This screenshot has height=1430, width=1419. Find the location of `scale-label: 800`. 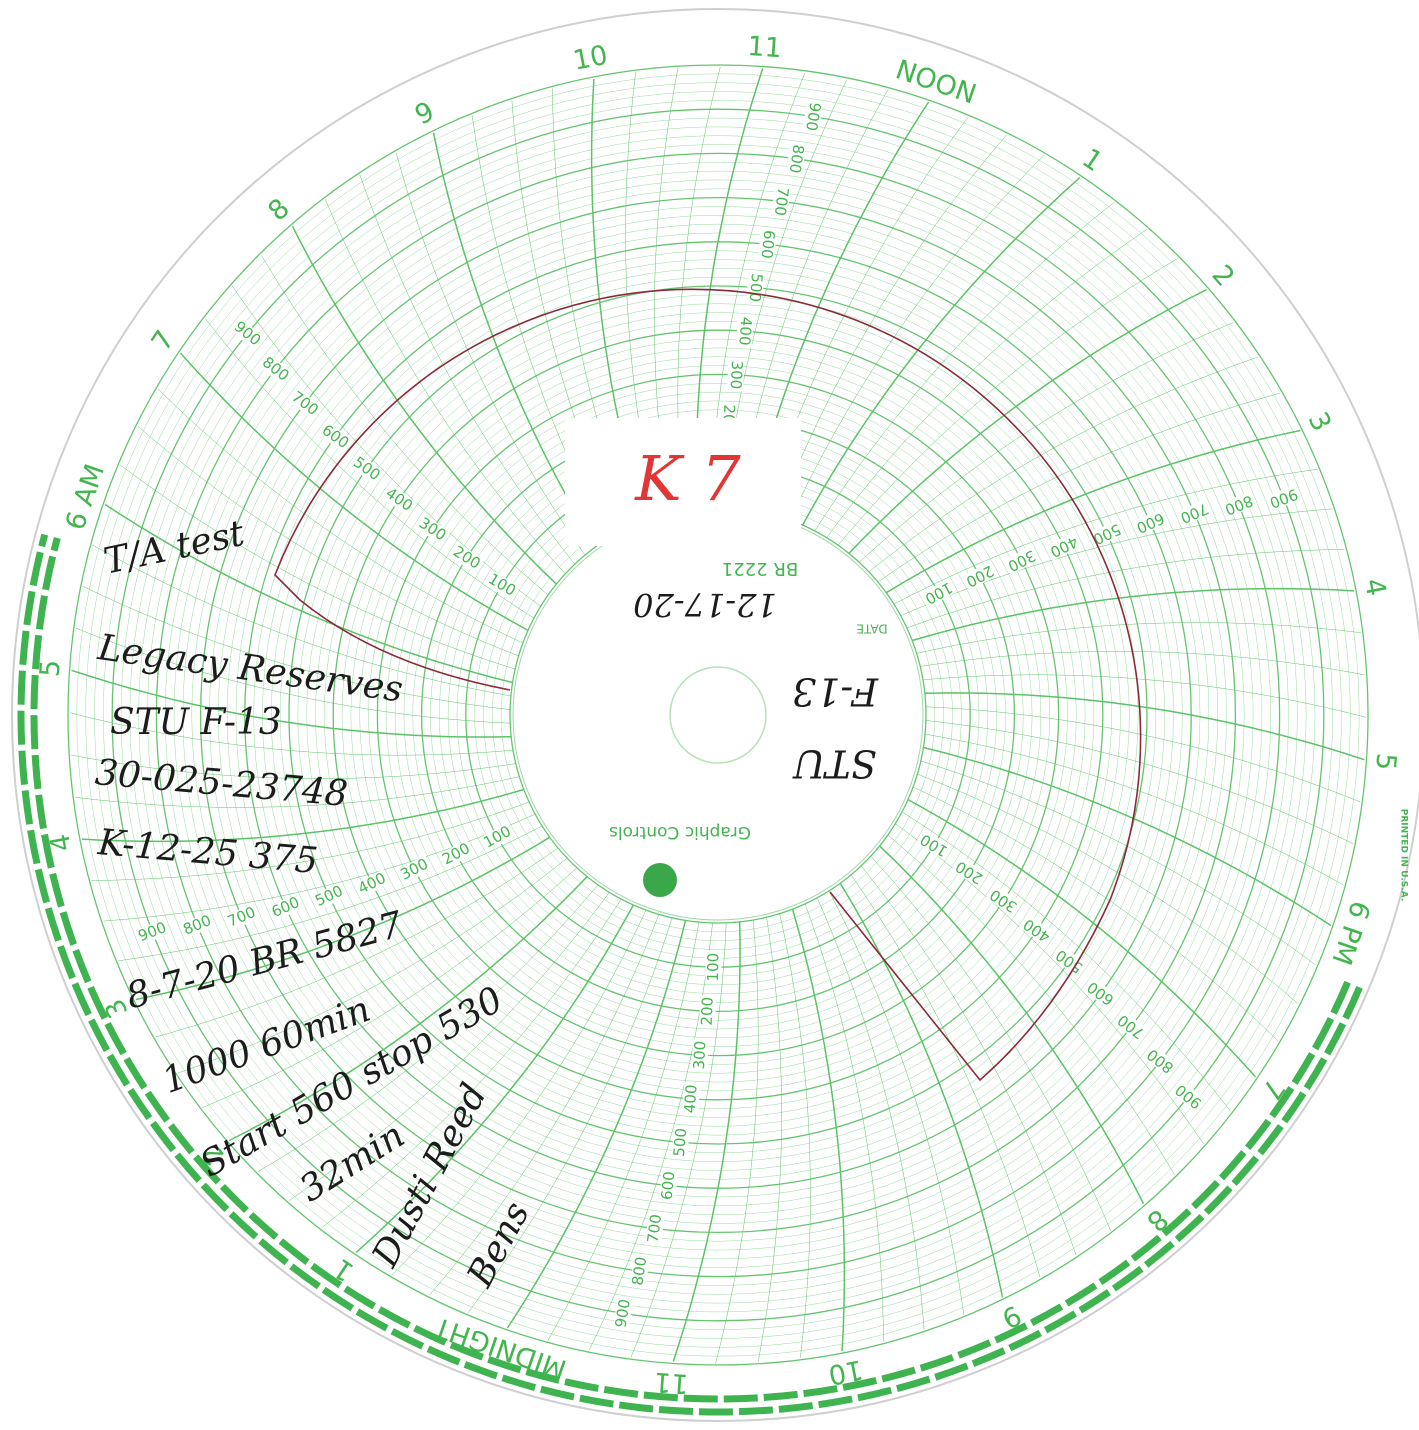

scale-label: 800 is located at coordinates (639, 1271).